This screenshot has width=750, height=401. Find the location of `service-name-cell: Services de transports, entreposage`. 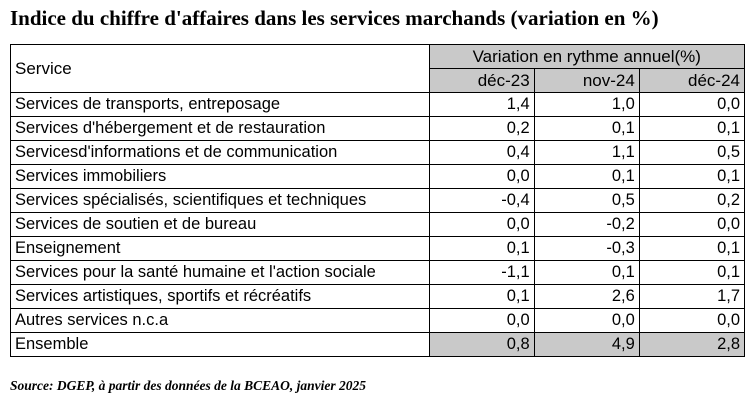

service-name-cell: Services de transports, entreposage is located at coordinates (220, 104).